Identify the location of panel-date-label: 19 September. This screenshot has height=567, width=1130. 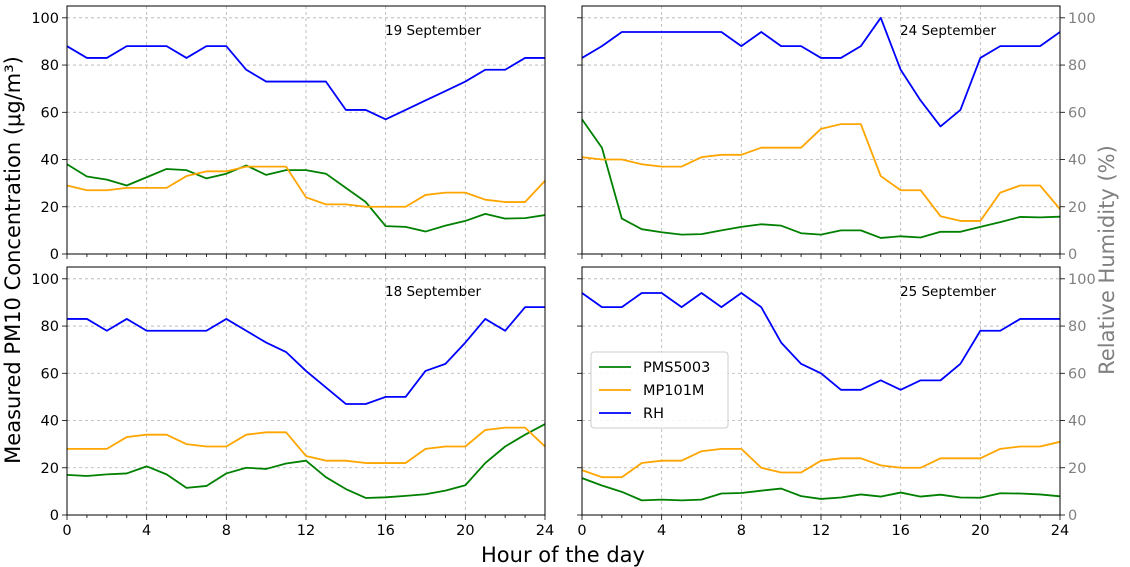
(433, 31).